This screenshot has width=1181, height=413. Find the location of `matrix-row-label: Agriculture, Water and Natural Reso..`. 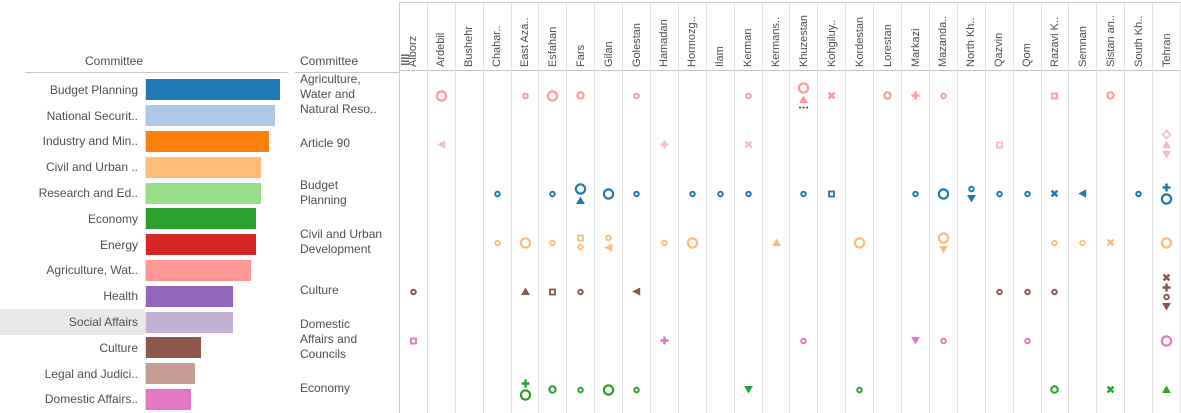

matrix-row-label: Agriculture, Water and Natural Reso.. is located at coordinates (345, 94).